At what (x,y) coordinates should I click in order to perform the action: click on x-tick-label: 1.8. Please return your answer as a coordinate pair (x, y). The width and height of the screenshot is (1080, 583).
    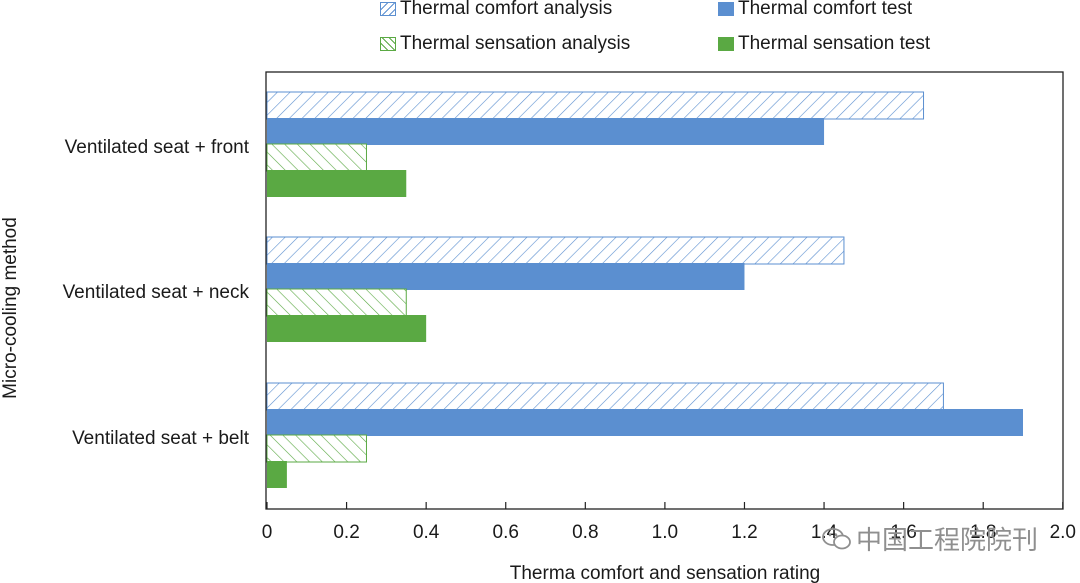
    Looking at the image, I should click on (983, 532).